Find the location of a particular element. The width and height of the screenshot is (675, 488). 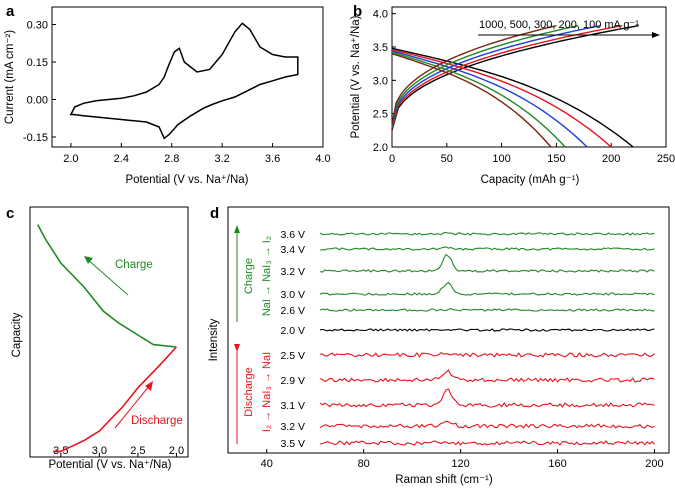

panel-c-xtick-label: 2.0 is located at coordinates (176, 451).